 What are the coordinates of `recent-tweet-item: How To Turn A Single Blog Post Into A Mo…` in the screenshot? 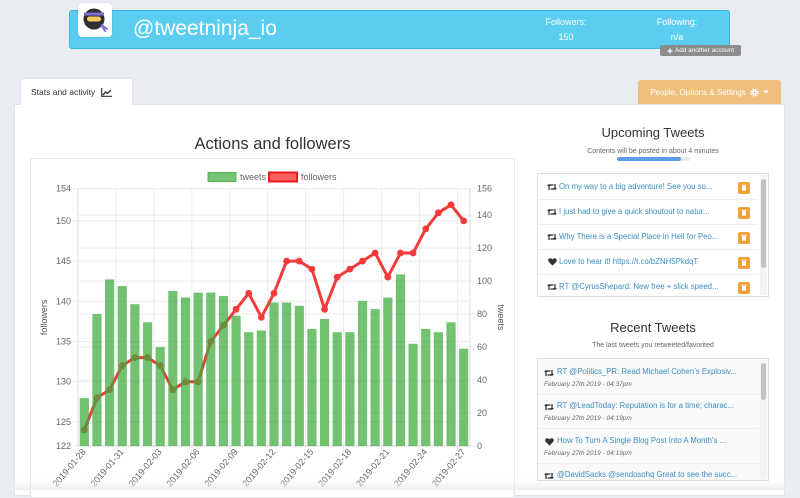 It's located at (648, 446).